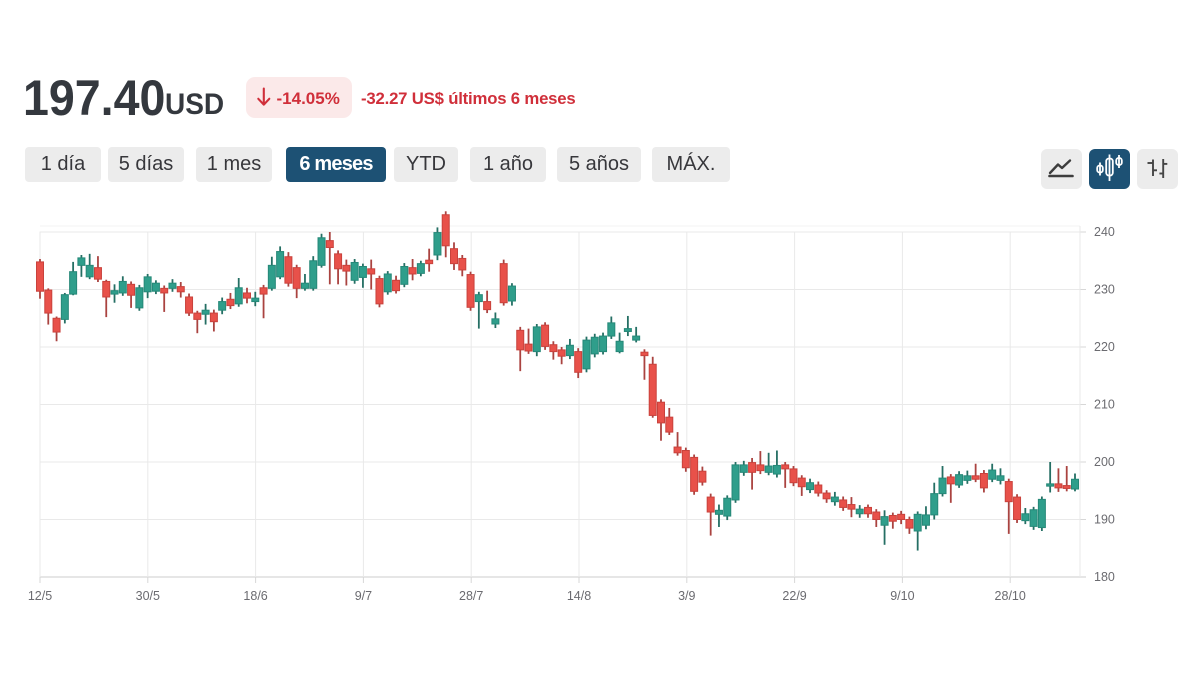  I want to click on svg-text: 22/9, so click(794, 596).